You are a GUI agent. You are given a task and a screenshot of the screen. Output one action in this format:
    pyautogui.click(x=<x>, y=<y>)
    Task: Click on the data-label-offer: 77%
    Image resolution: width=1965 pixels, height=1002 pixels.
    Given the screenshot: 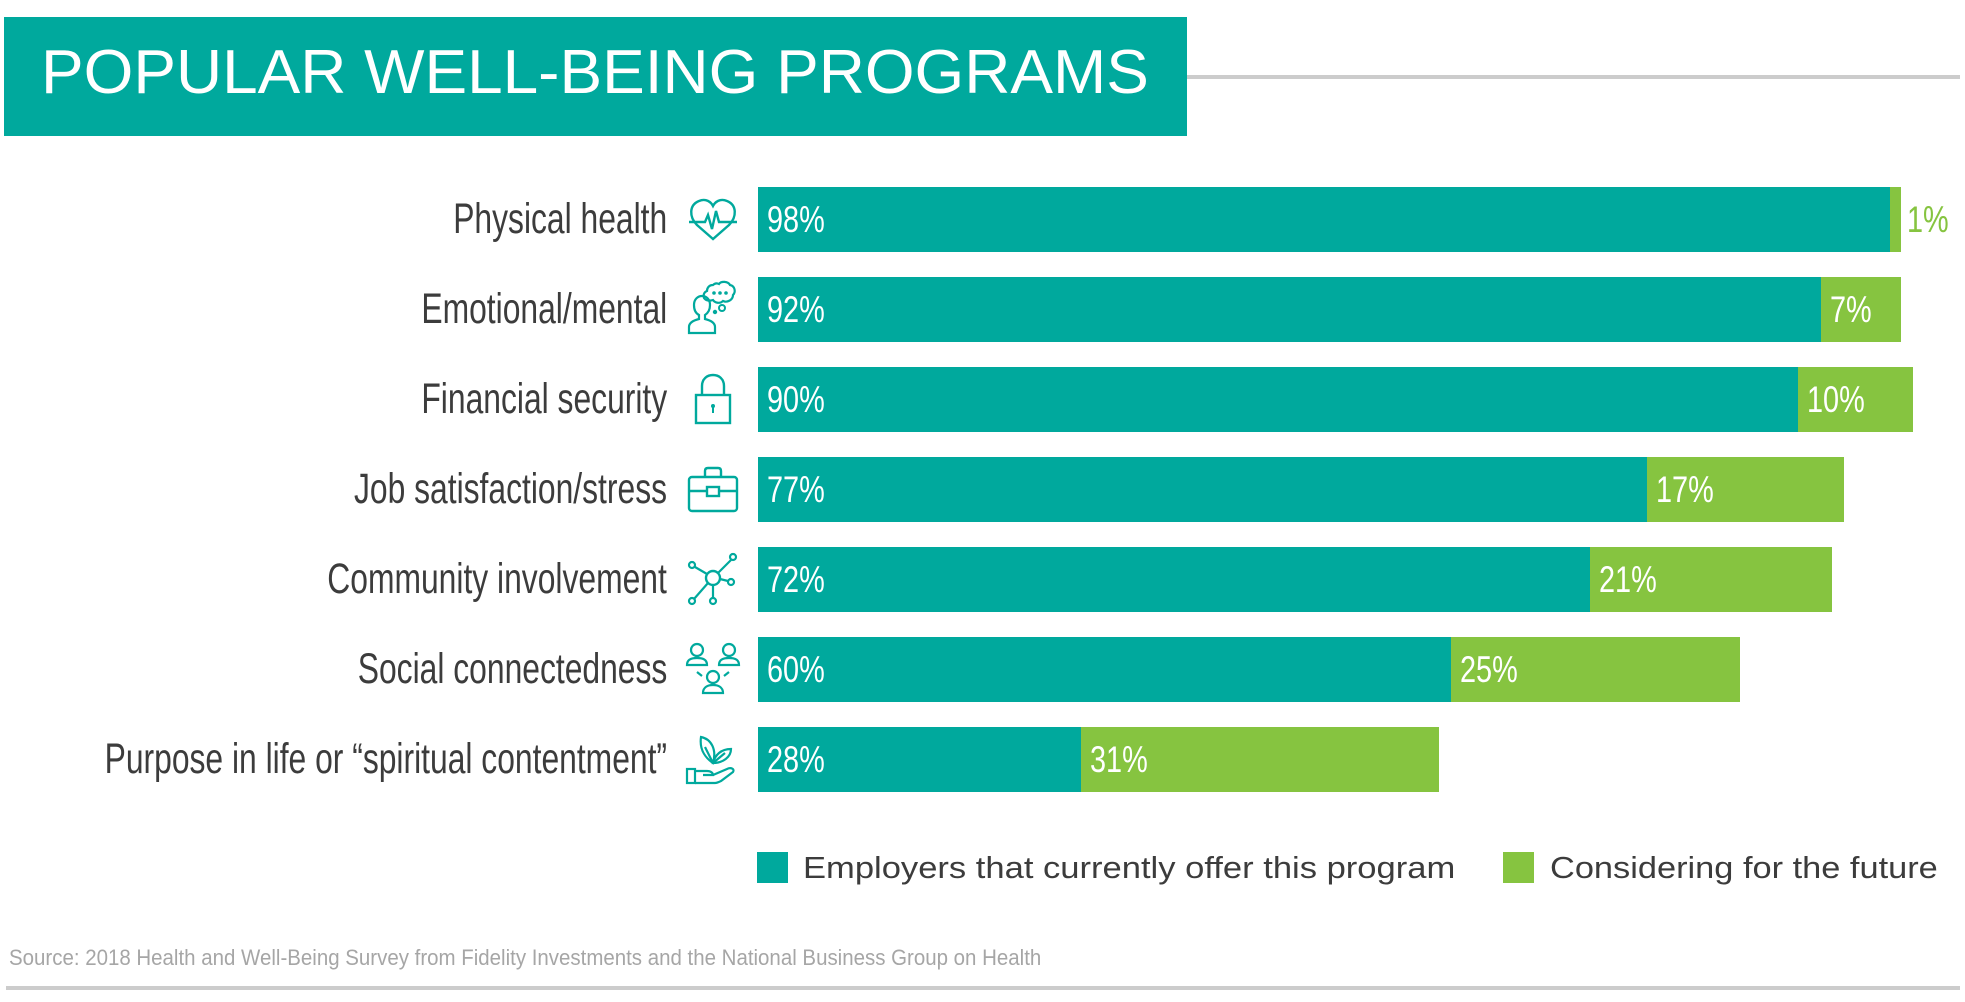 What is the action you would take?
    pyautogui.click(x=796, y=489)
    